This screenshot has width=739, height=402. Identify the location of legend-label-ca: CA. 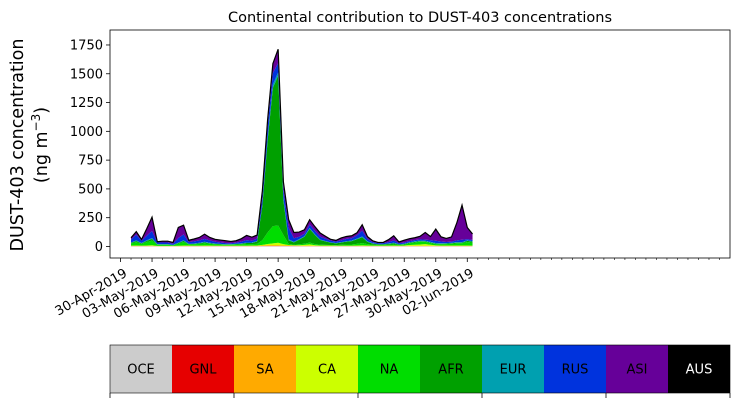
(327, 370).